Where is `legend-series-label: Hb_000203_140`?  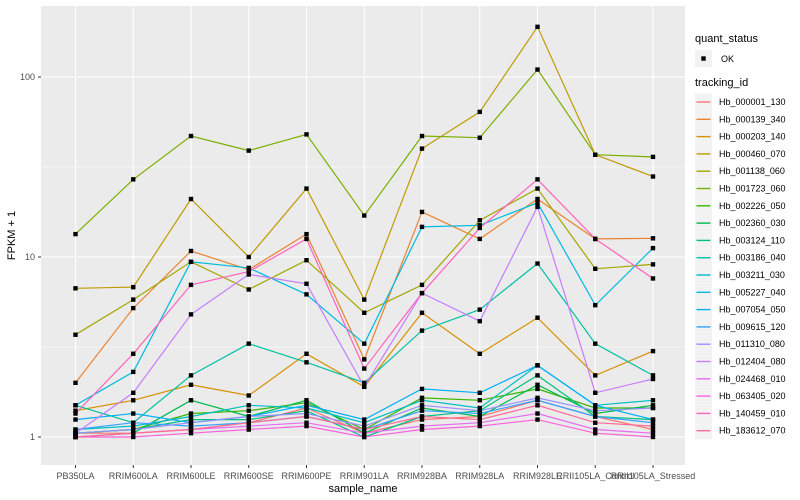
legend-series-label: Hb_000203_140 is located at coordinates (752, 137).